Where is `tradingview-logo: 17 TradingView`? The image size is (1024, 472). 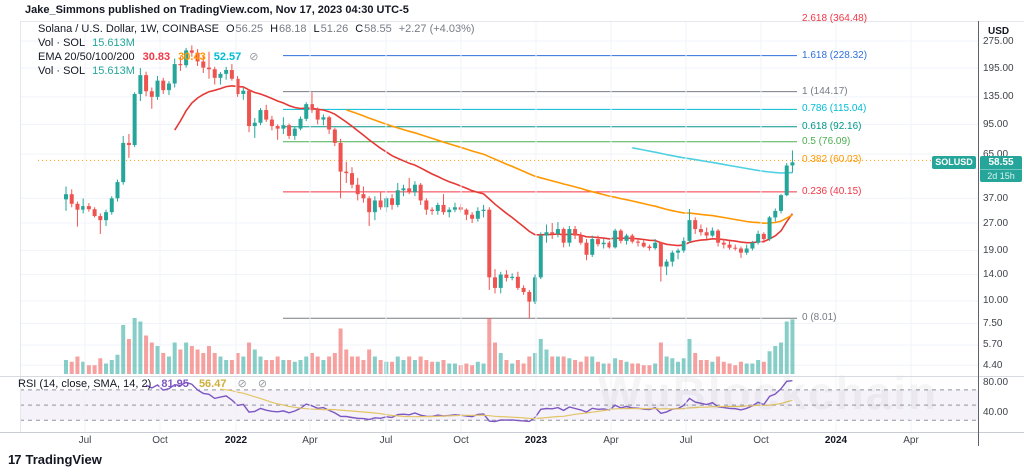 tradingview-logo: 17 TradingView is located at coordinates (55, 459).